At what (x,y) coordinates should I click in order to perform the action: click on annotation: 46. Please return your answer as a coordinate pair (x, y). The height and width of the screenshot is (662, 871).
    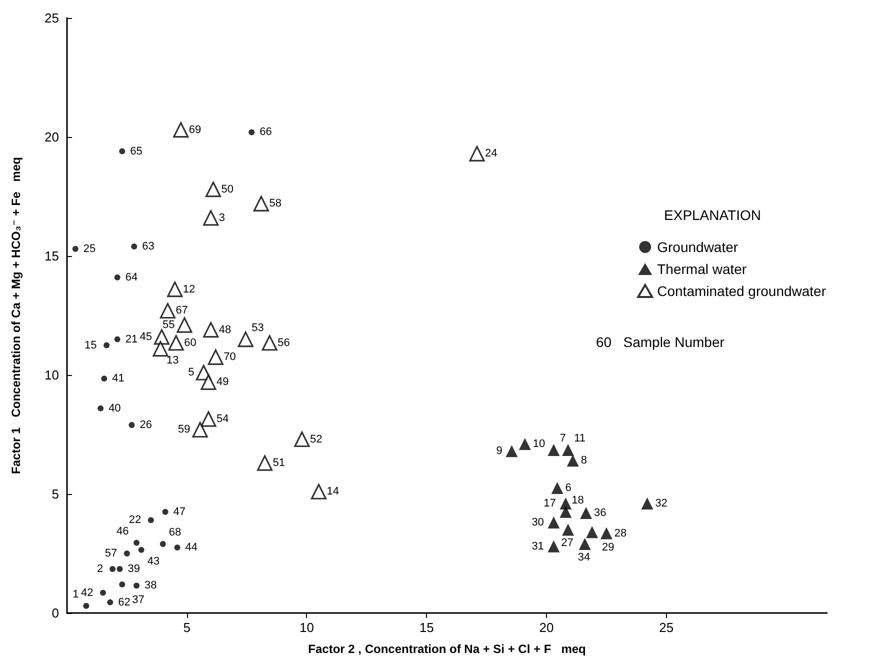
    Looking at the image, I should click on (122, 531).